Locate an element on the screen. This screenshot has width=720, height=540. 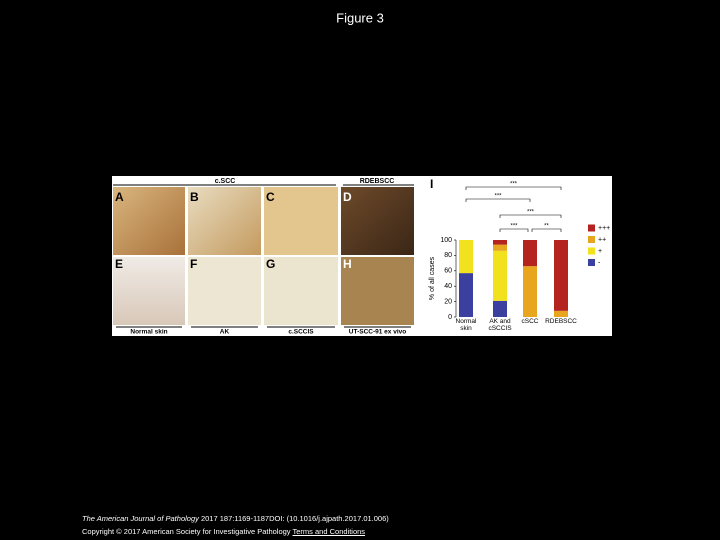
panel-label: I is located at coordinates (431, 184).